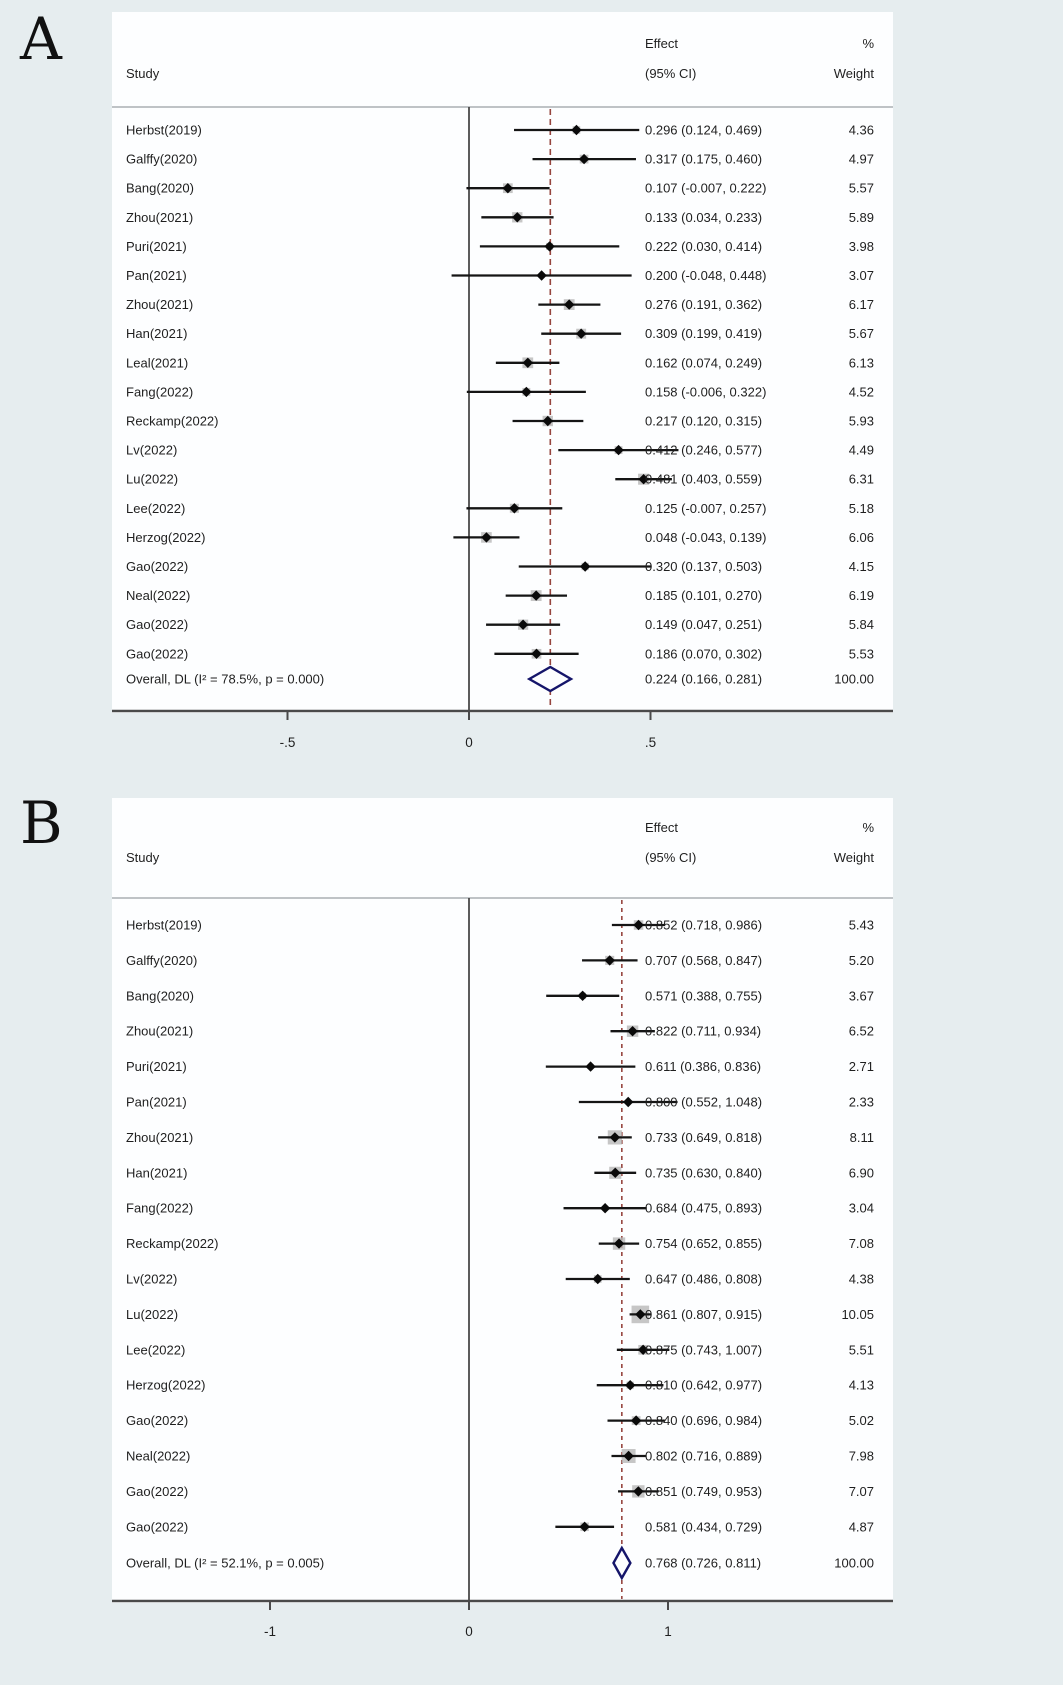 The width and height of the screenshot is (1063, 1685). Describe the element at coordinates (151, 450) in the screenshot. I see `study-name: Lv(2022)` at that location.